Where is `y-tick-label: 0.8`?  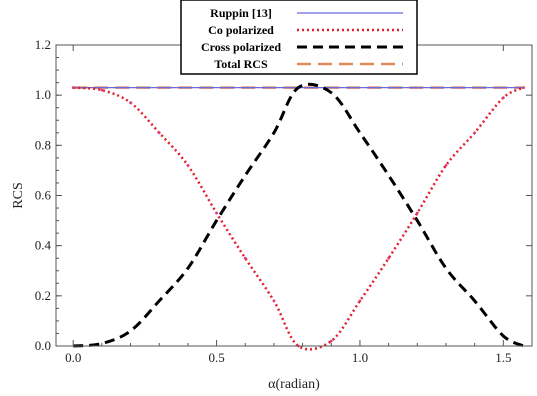
y-tick-label: 0.8 is located at coordinates (43, 144).